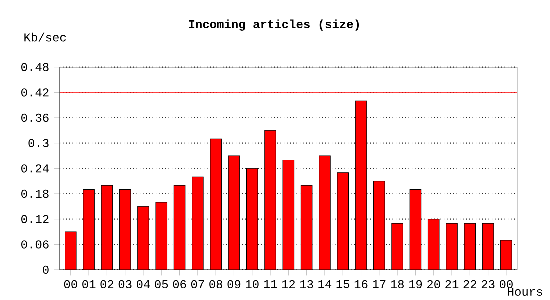 This screenshot has width=550, height=300. What do you see at coordinates (307, 284) in the screenshot?
I see `x-tick-label: 13` at bounding box center [307, 284].